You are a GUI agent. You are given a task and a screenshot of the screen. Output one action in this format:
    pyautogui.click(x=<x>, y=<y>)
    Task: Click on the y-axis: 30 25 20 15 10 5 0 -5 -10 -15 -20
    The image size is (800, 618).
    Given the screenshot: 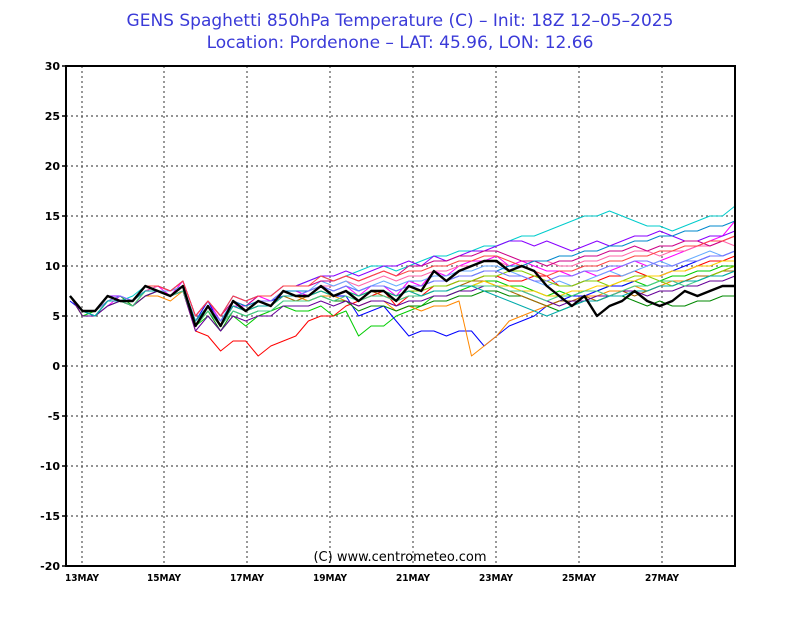 What is the action you would take?
    pyautogui.click(x=53, y=316)
    